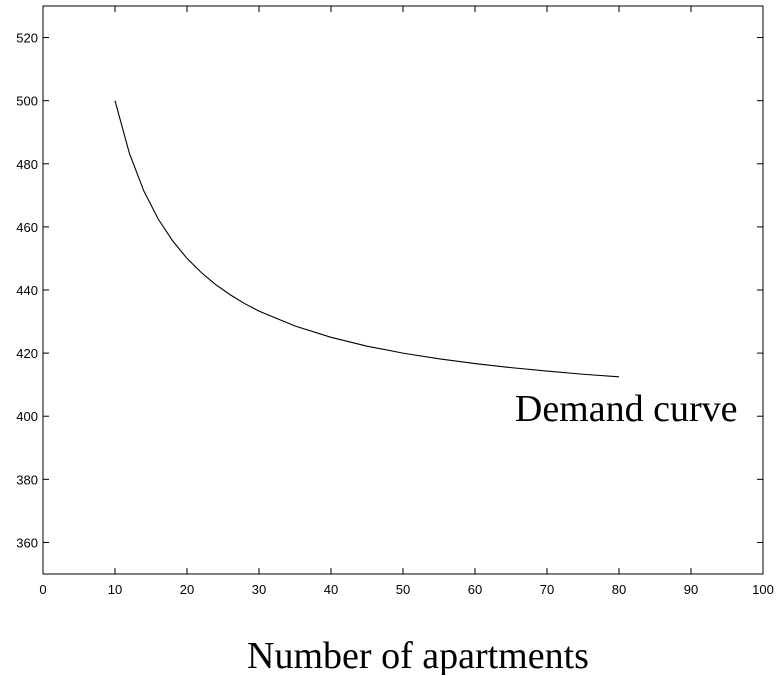 The width and height of the screenshot is (778, 675). I want to click on x-tick-label: 100, so click(763, 589).